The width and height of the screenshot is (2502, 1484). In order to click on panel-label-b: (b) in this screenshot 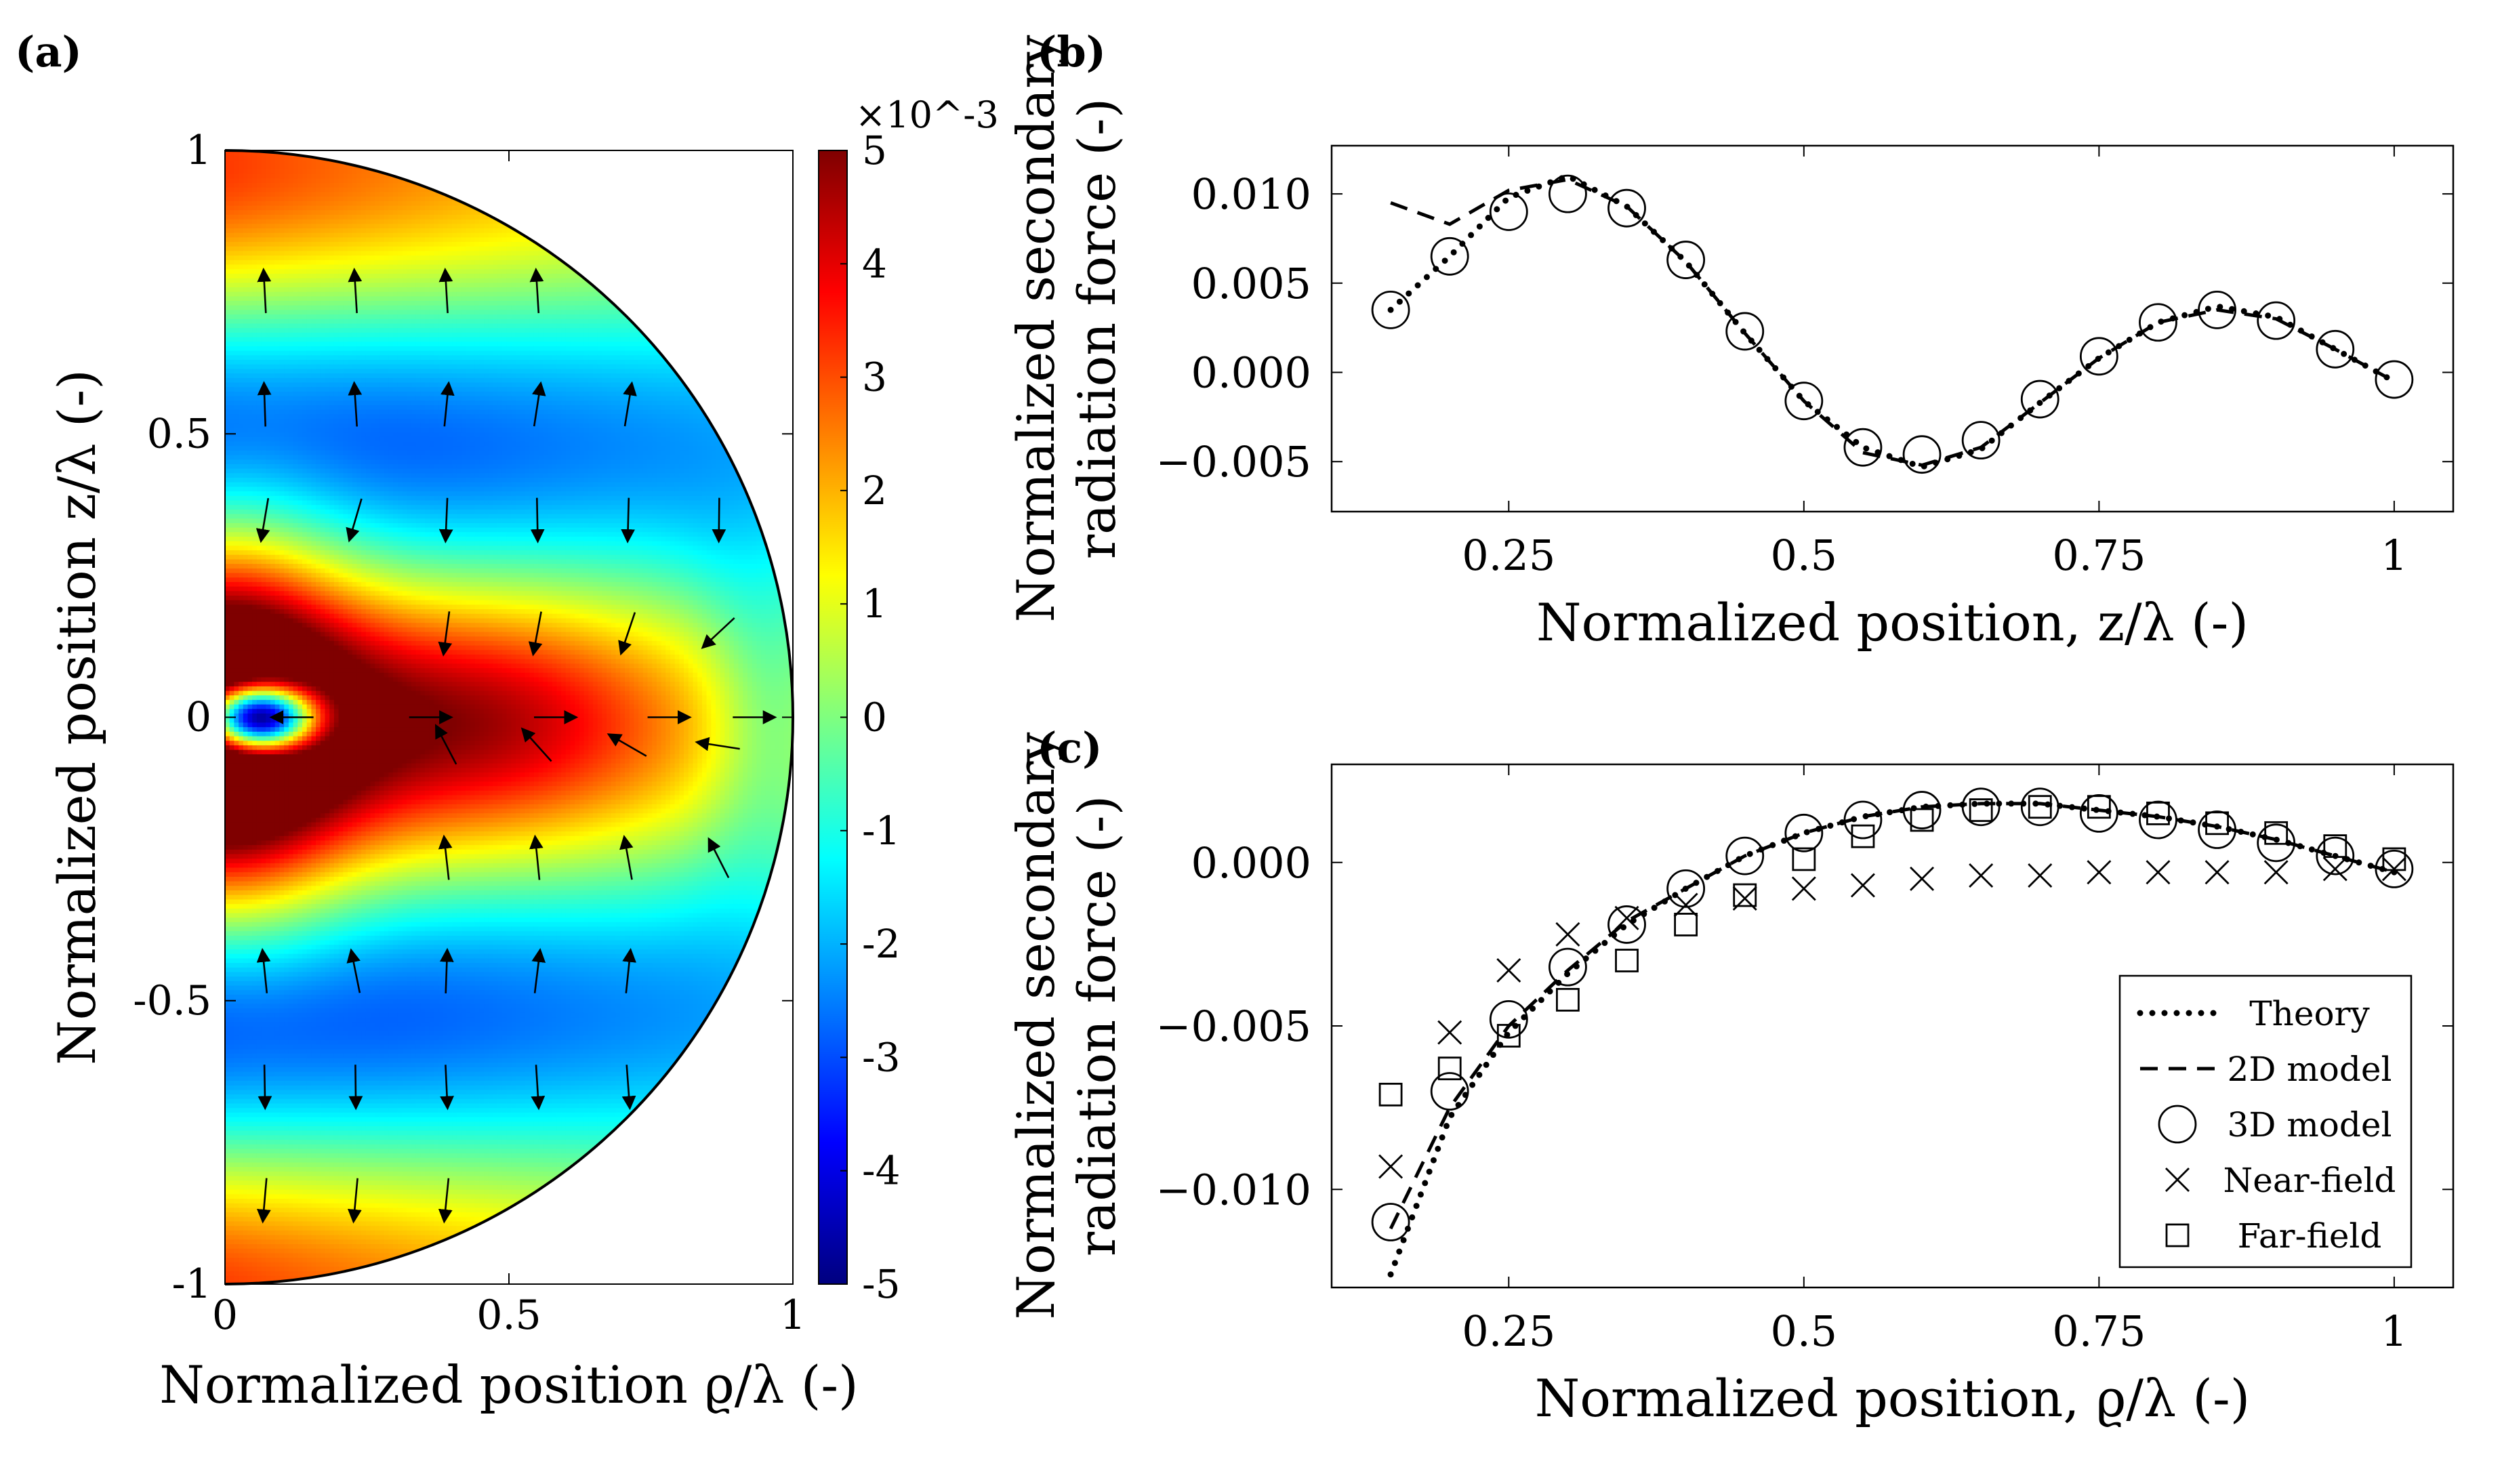, I will do `click(1071, 52)`.